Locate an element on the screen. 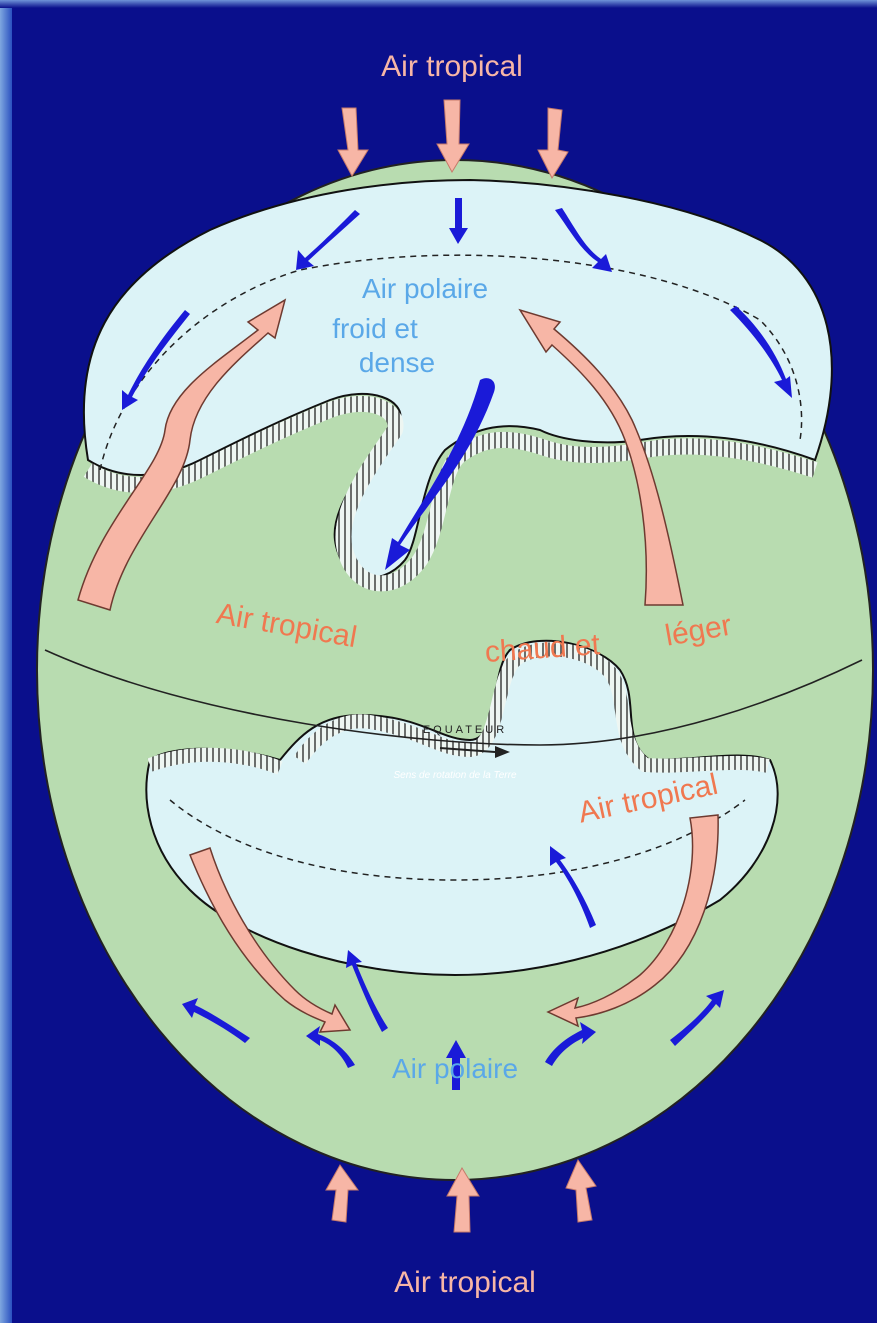 The width and height of the screenshot is (877, 1323). label-south-air-tropical: Air tropical is located at coordinates (647, 799).